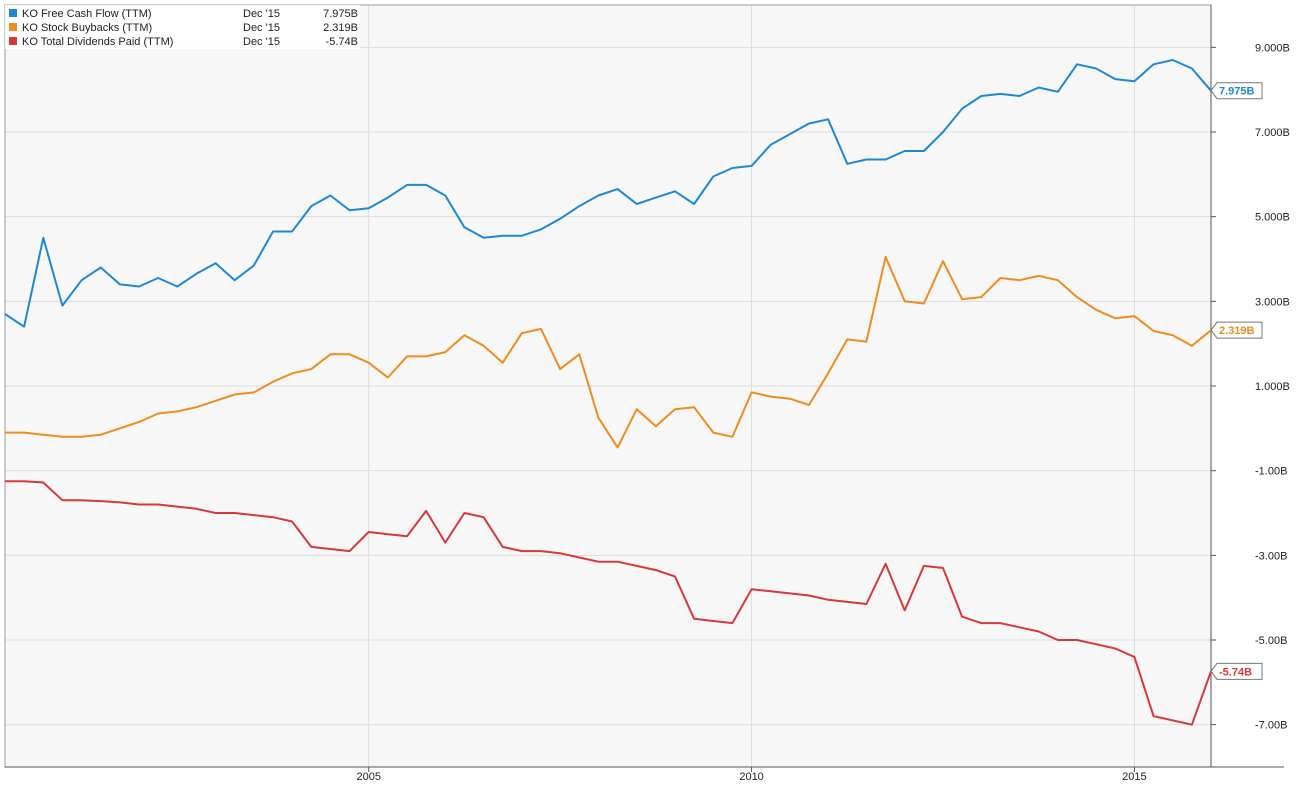 This screenshot has height=792, width=1297. I want to click on legend-background, so click(182, 27).